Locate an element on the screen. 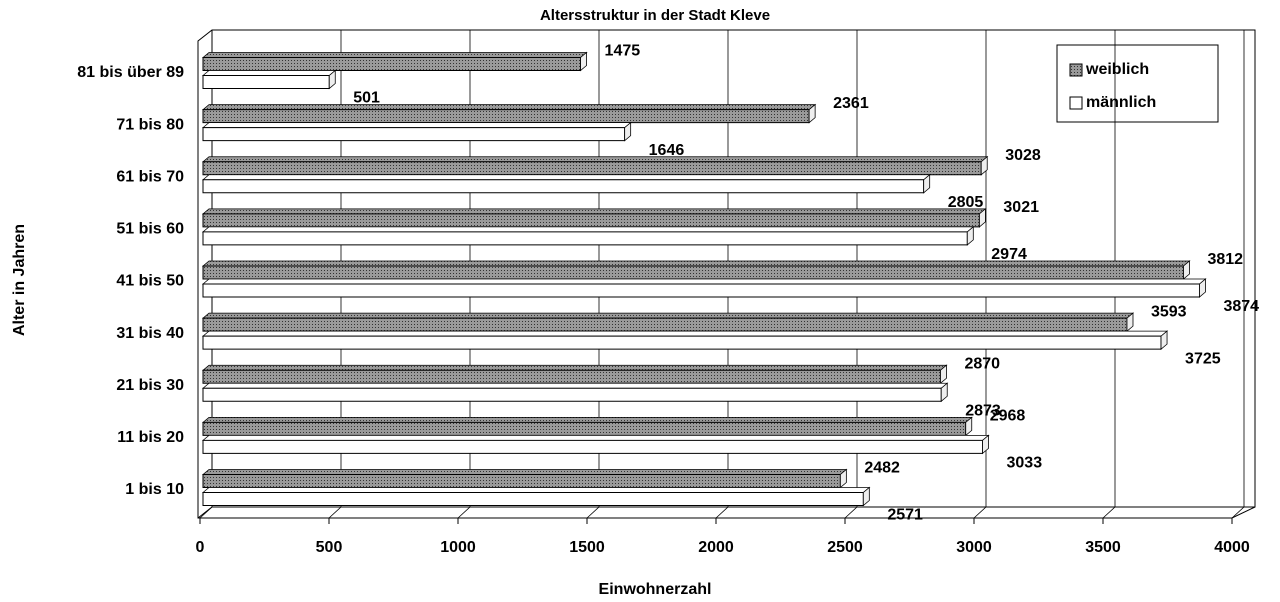 This screenshot has height=602, width=1280. legend is located at coordinates (1137, 83).